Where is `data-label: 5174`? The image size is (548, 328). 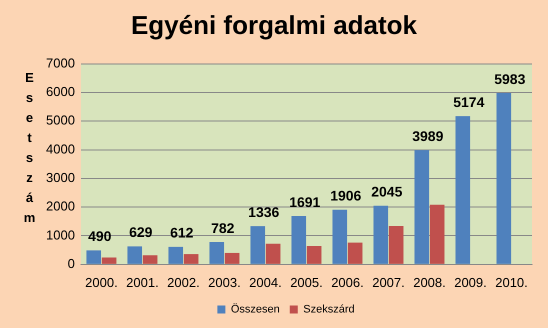 data-label: 5174 is located at coordinates (469, 102).